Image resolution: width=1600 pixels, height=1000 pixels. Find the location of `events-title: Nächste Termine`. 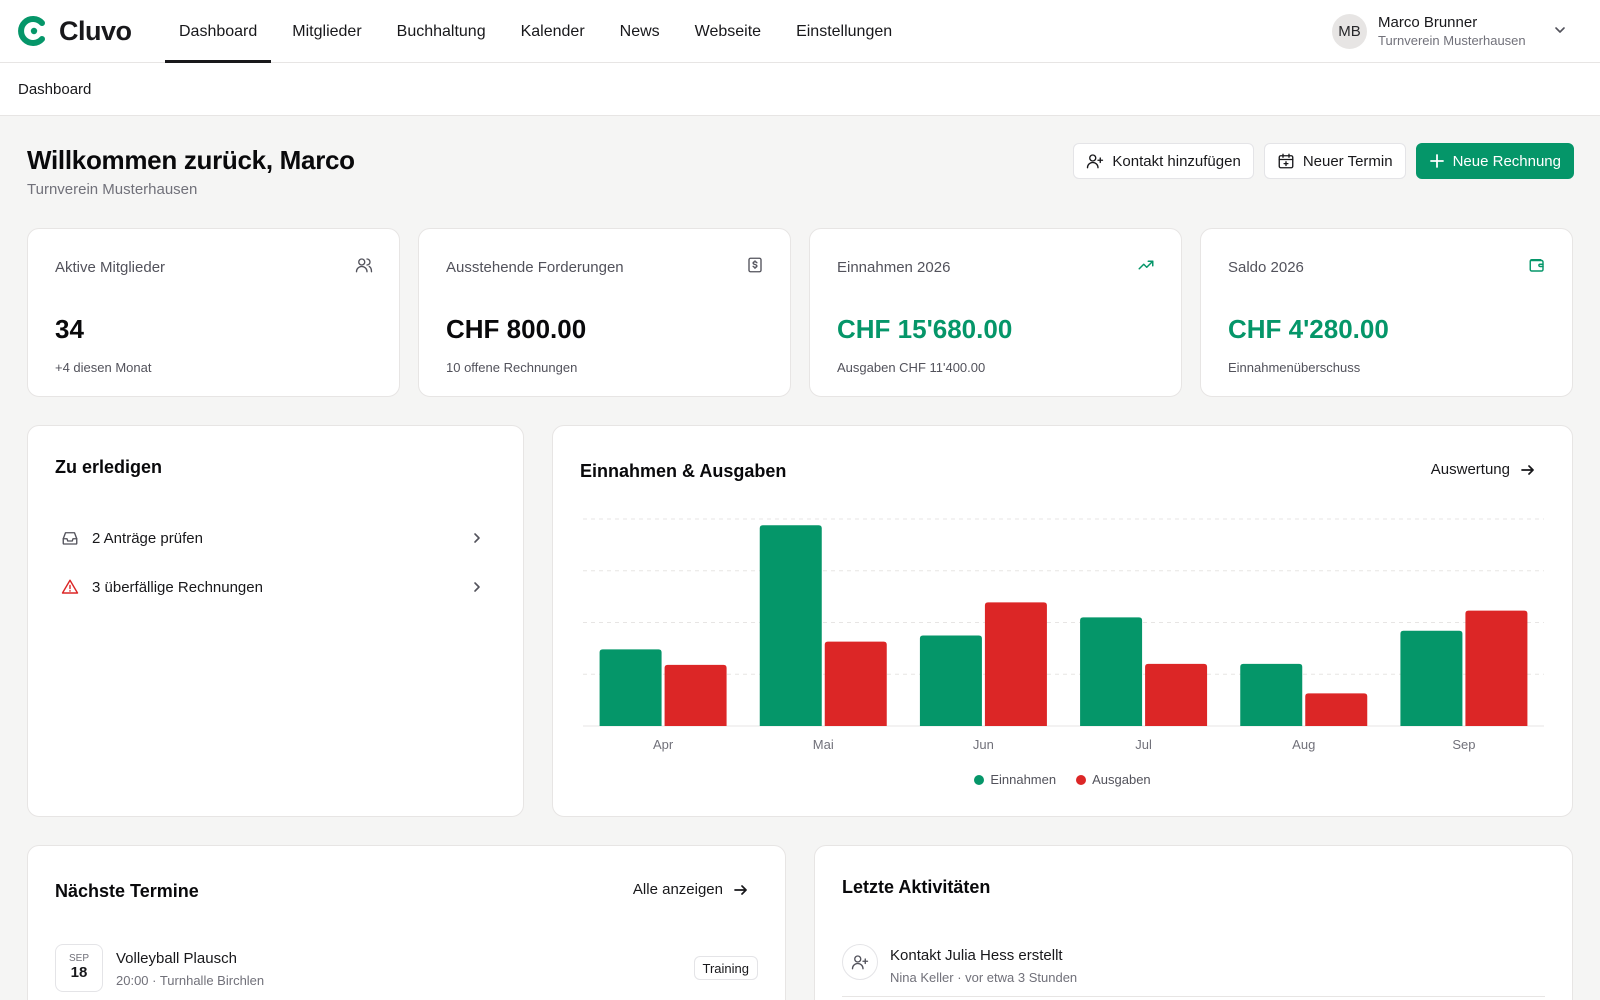

events-title: Nächste Termine is located at coordinates (127, 891).